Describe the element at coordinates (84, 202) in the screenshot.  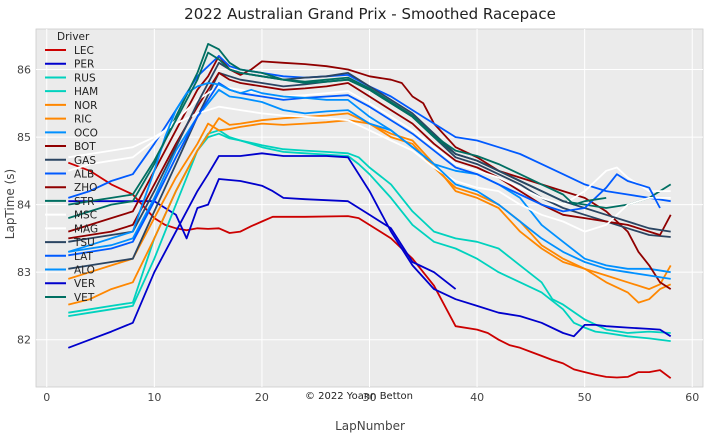
I see `legend-label-str: STR` at that location.